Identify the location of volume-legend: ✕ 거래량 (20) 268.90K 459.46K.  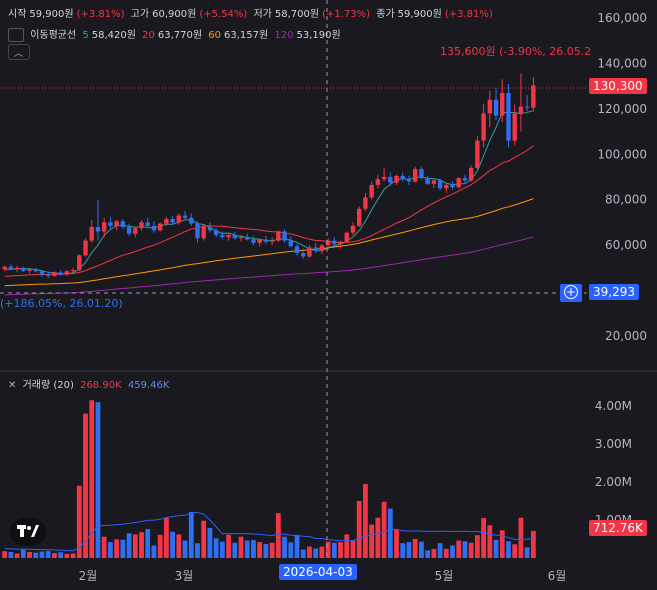
(90, 383).